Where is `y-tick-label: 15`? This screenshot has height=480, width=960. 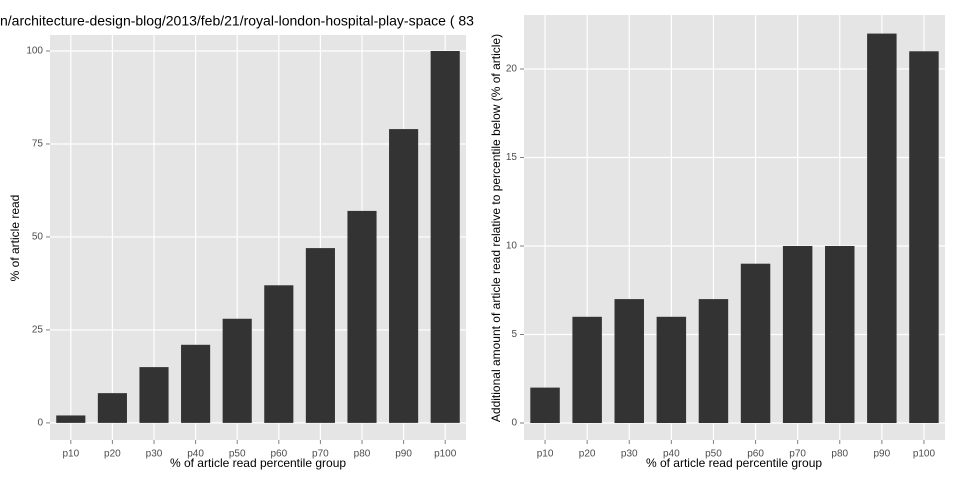
y-tick-label: 15 is located at coordinates (512, 157).